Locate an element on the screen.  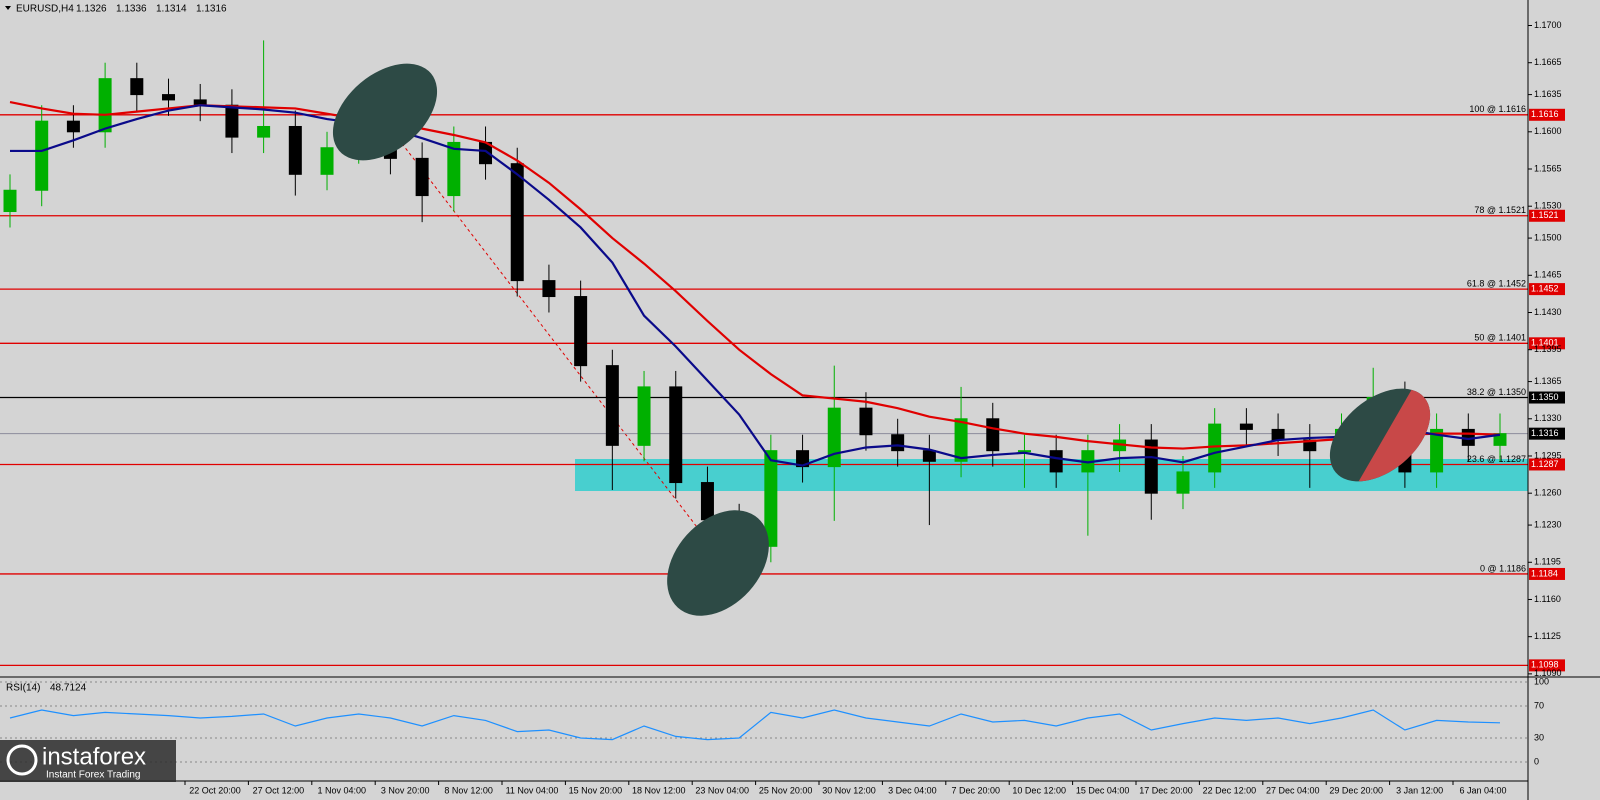
x-tick-label: 11 Nov 04:00 is located at coordinates (532, 790).